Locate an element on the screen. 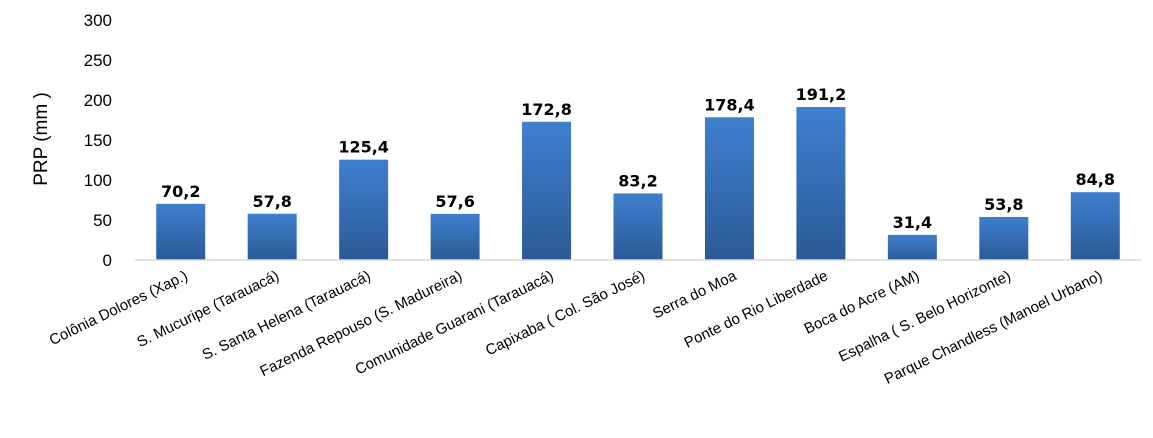 This screenshot has height=438, width=1153. data-label: 172,8 is located at coordinates (546, 109).